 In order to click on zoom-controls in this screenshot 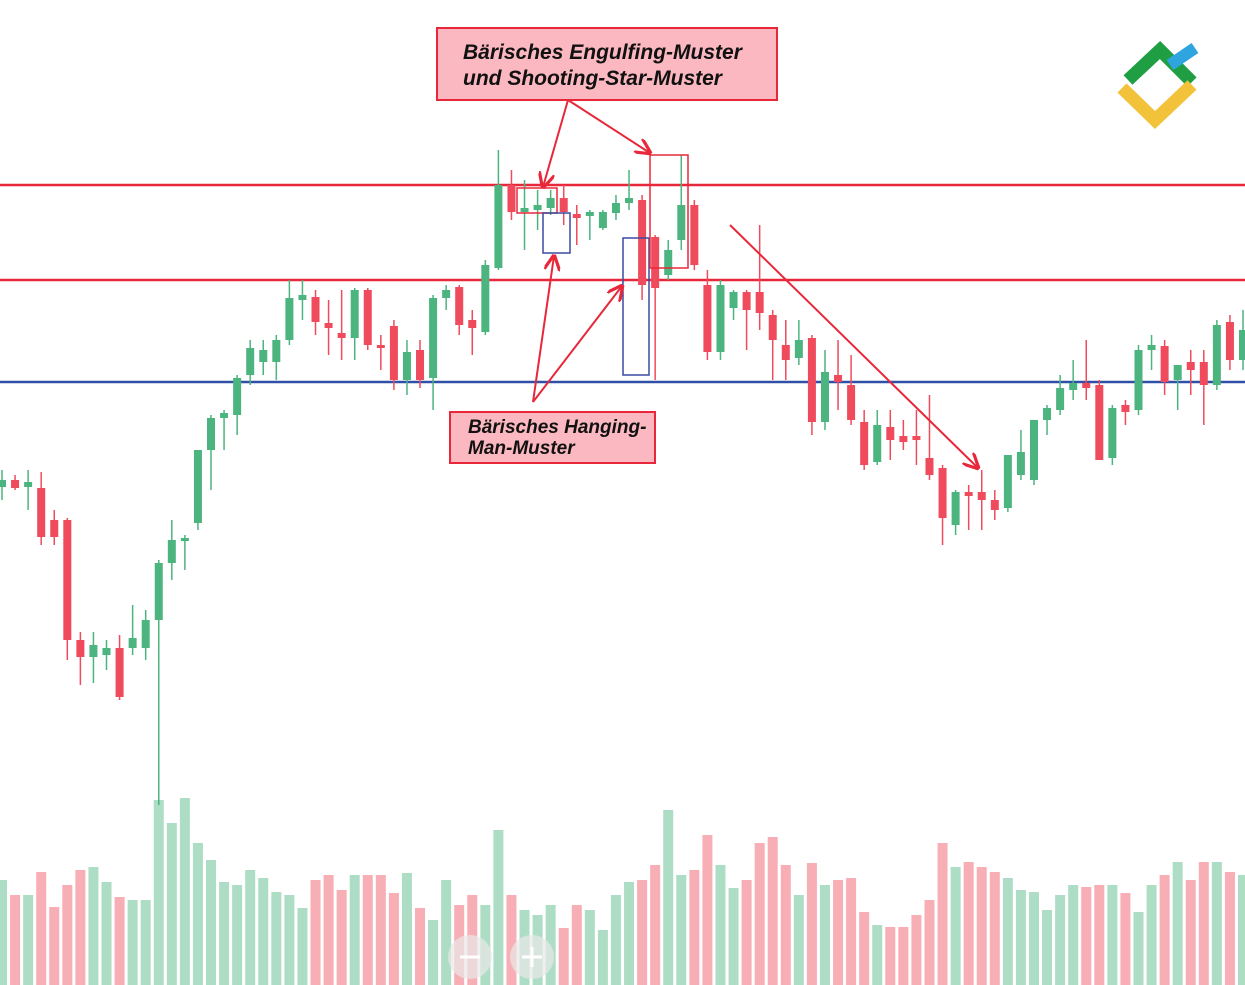, I will do `click(501, 957)`.